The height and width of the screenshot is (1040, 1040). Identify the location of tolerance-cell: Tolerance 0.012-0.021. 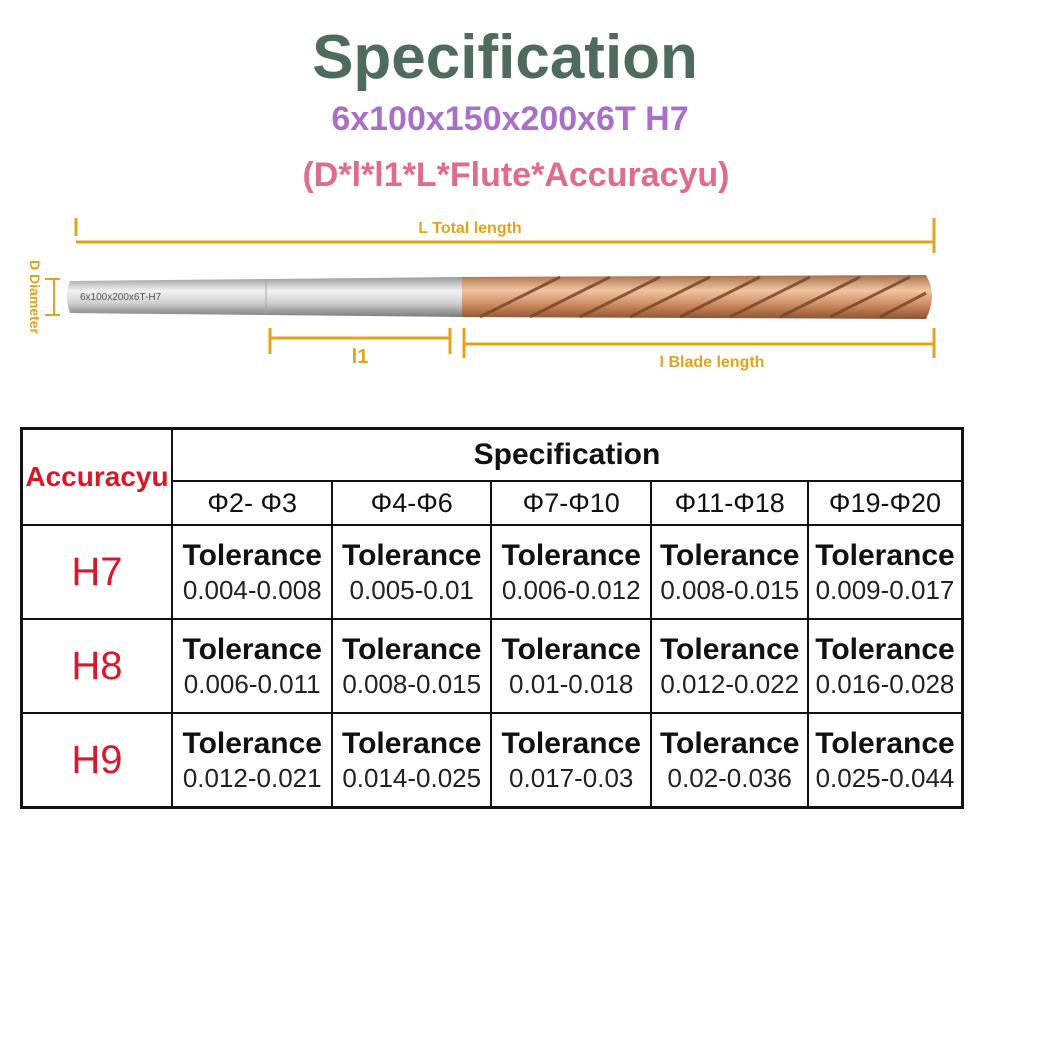
(252, 760).